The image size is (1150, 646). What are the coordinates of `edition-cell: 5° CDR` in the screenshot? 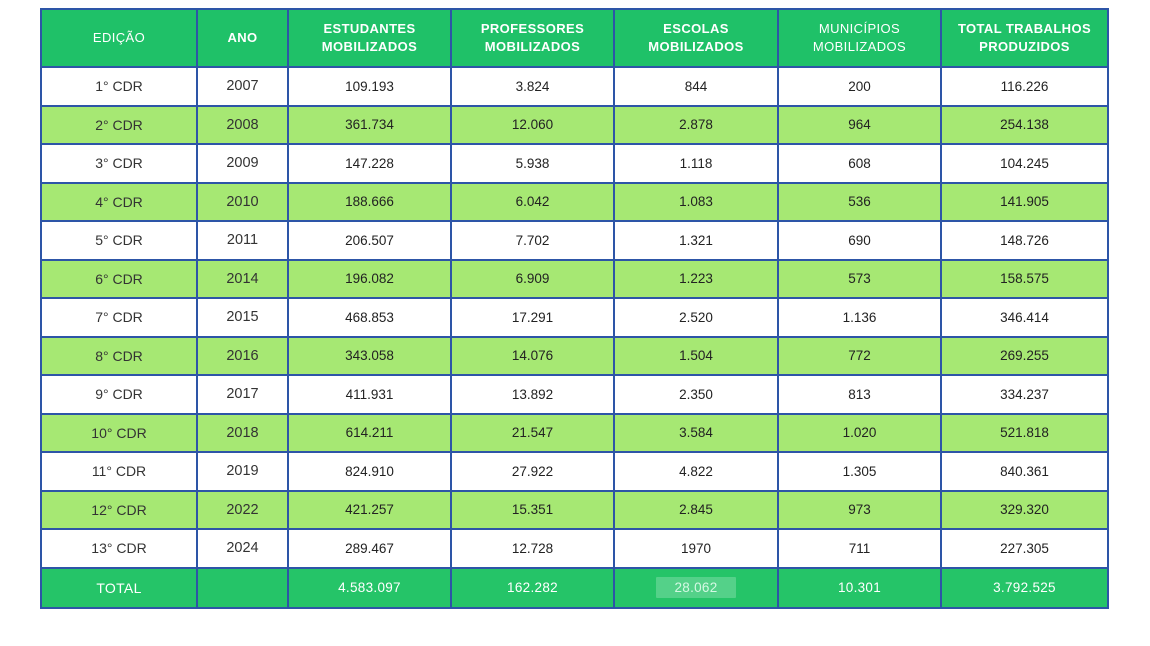 It's located at (119, 240).